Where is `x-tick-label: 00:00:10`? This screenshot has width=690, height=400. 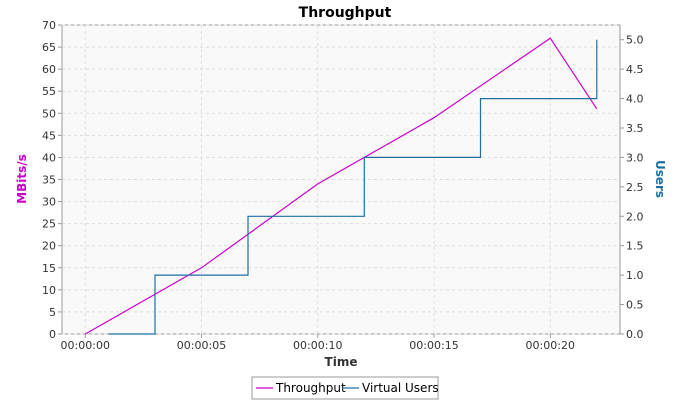
x-tick-label: 00:00:10 is located at coordinates (317, 345).